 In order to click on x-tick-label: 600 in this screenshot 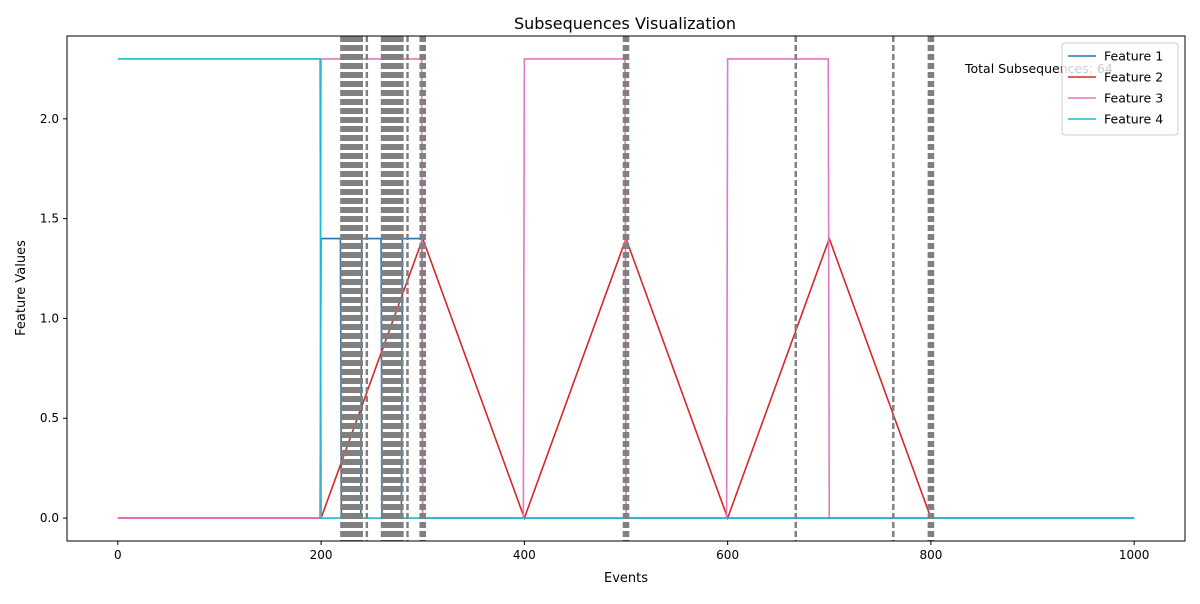, I will do `click(727, 555)`.